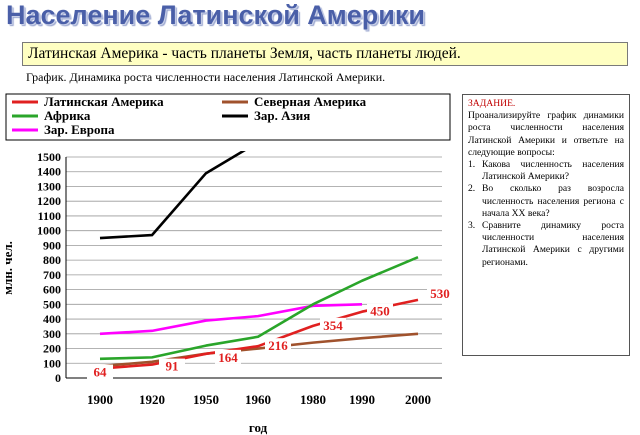 This screenshot has height=435, width=640. What do you see at coordinates (52, 304) in the screenshot?
I see `y-tick-label: 500` at bounding box center [52, 304].